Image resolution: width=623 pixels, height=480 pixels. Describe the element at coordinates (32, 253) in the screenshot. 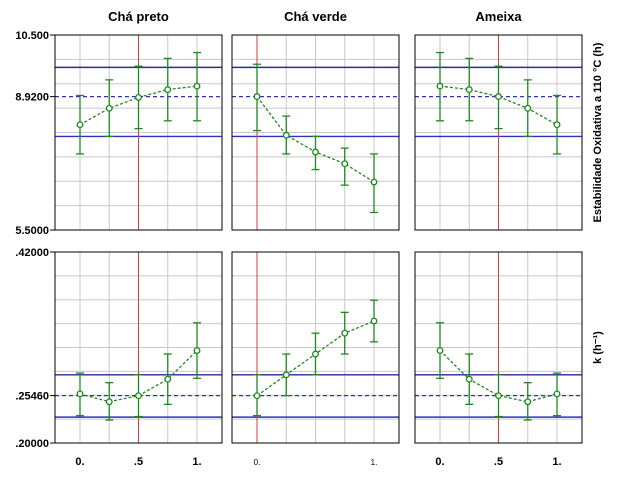

I see `y-tick-label: .42000` at that location.